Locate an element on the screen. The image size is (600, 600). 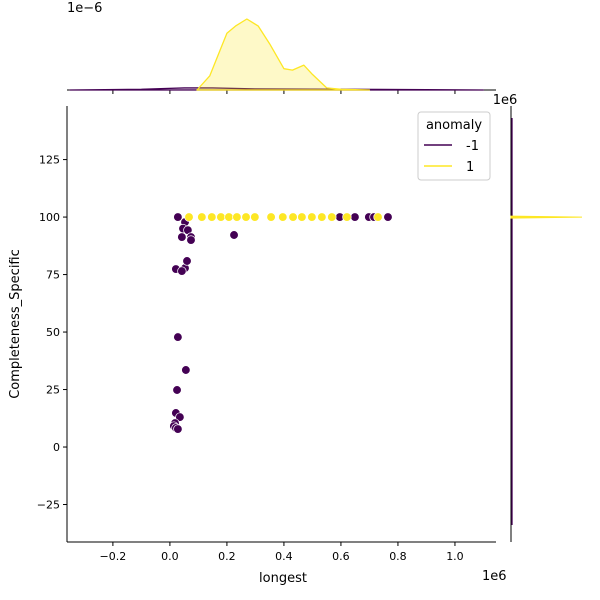
legend-label-1: 1 is located at coordinates (470, 167).